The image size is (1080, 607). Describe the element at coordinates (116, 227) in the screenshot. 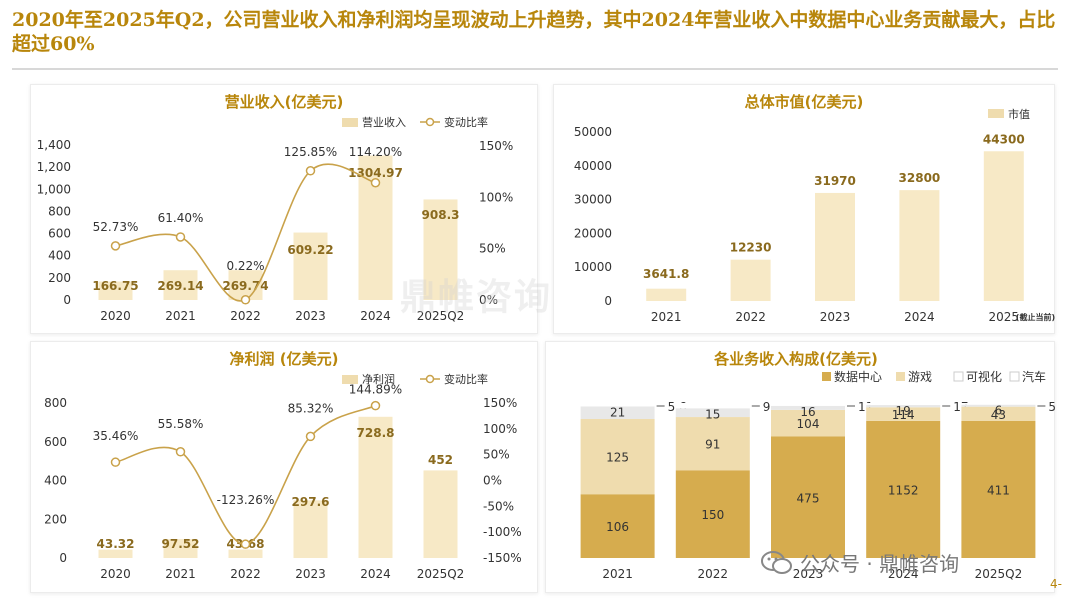

I see `ratio-label: 52.73%` at that location.